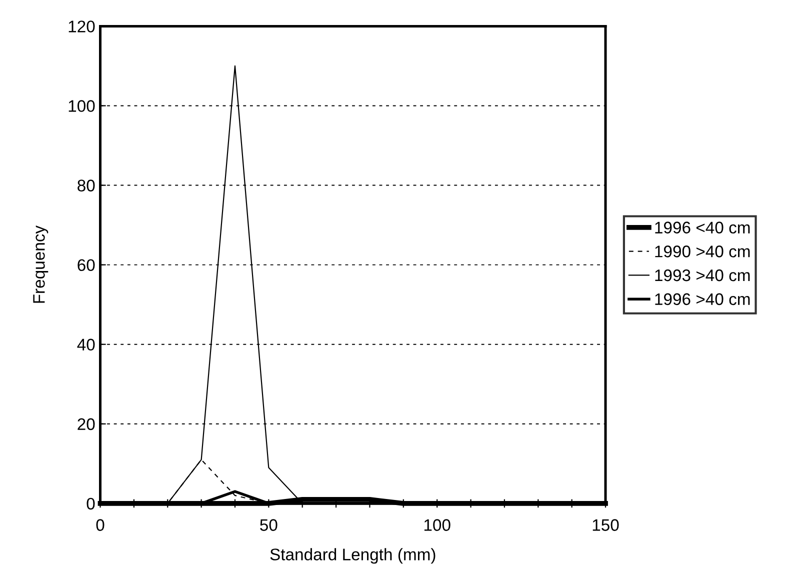 The image size is (802, 582). Describe the element at coordinates (40, 264) in the screenshot. I see `y-axis-title: Frequency` at that location.